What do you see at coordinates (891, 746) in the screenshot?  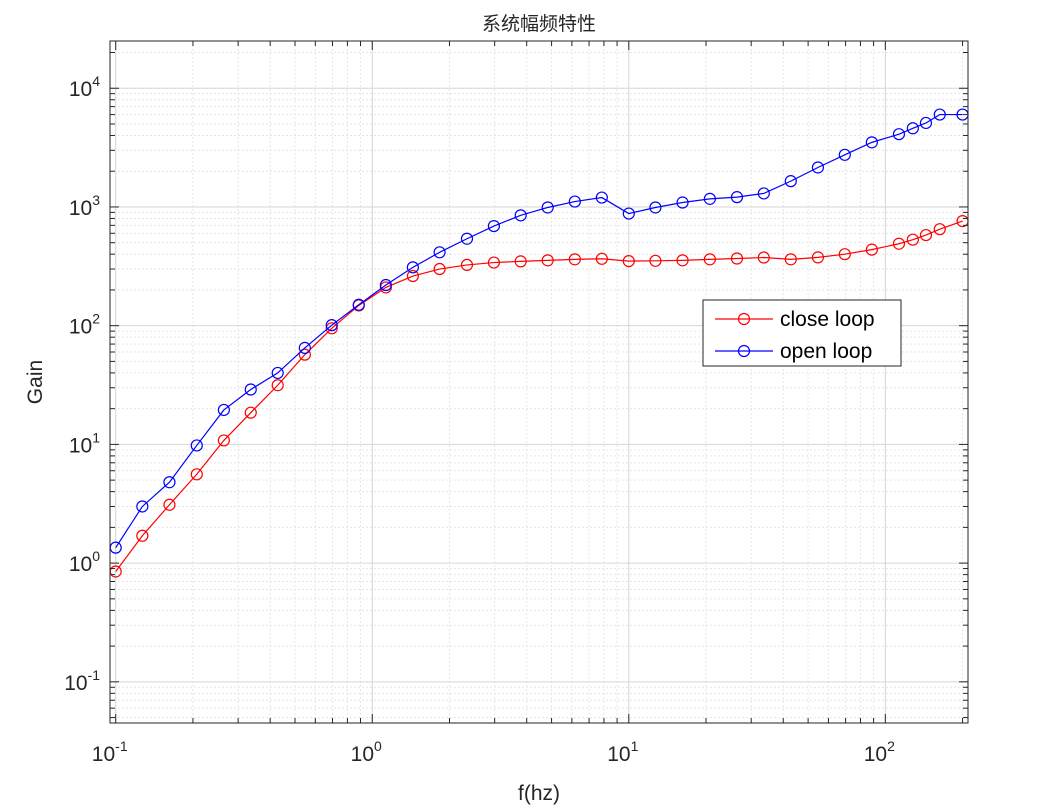 I see `x-tick-label-exponent: 2` at bounding box center [891, 746].